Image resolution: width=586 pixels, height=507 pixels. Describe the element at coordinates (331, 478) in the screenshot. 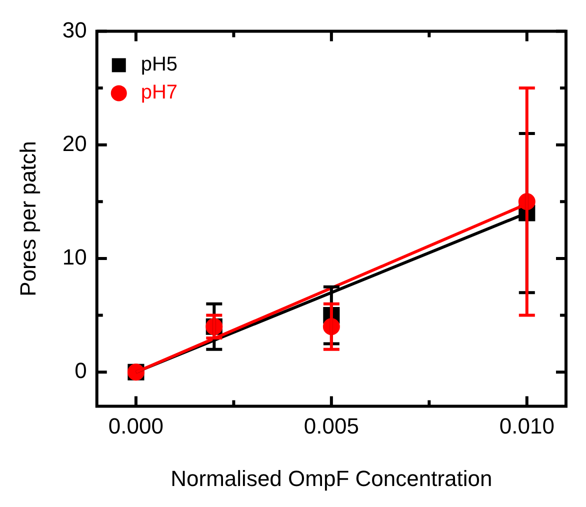

I see `x-axis-title: Normalised OmpF Concentration` at that location.